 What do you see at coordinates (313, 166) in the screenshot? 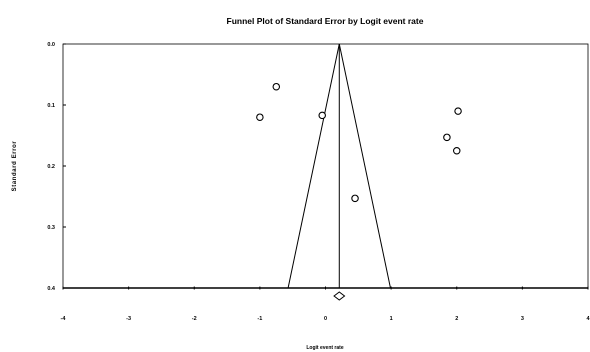
I see `funnel-left-limit` at bounding box center [313, 166].